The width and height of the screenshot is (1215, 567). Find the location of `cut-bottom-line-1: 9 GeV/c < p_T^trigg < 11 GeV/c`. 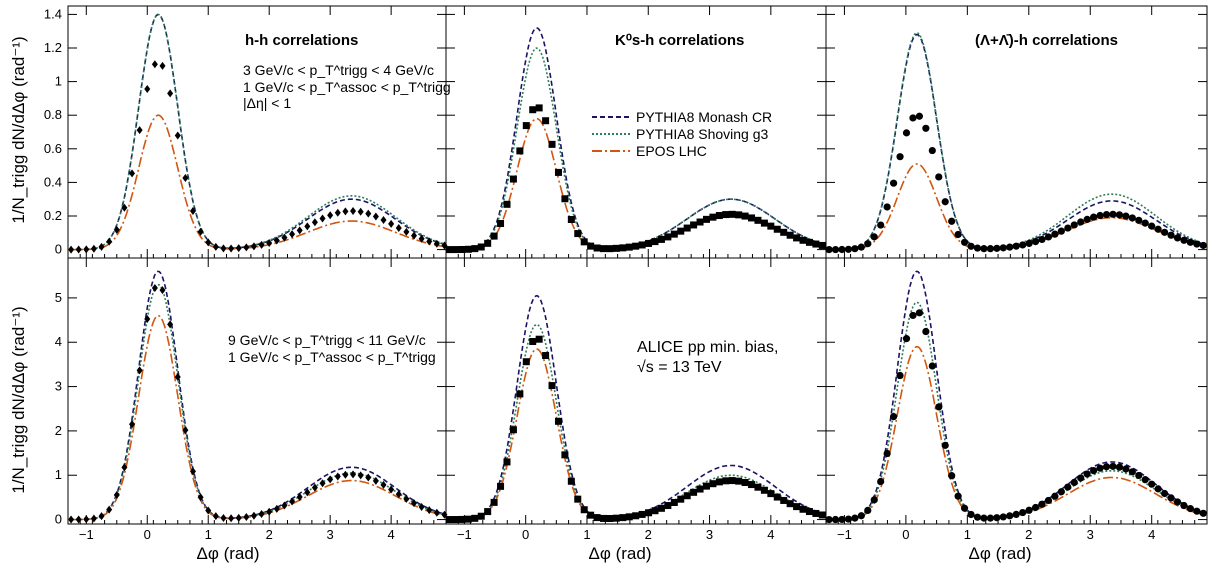

cut-bottom-line-1: 9 GeV/c < p_T^trigg < 11 GeV/c is located at coordinates (327, 340).